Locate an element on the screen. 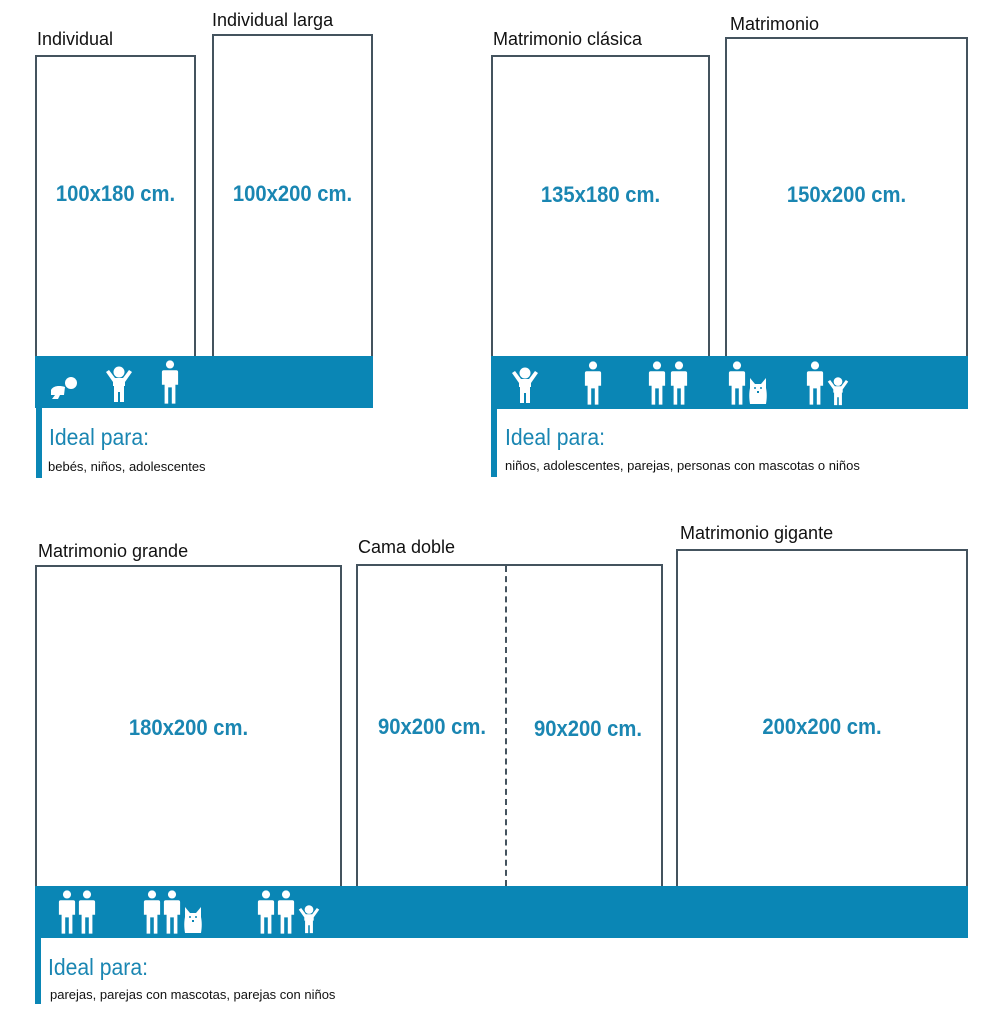 Image resolution: width=1002 pixels, height=1024 pixels. bed-size-left: 90x200 cm. is located at coordinates (432, 726).